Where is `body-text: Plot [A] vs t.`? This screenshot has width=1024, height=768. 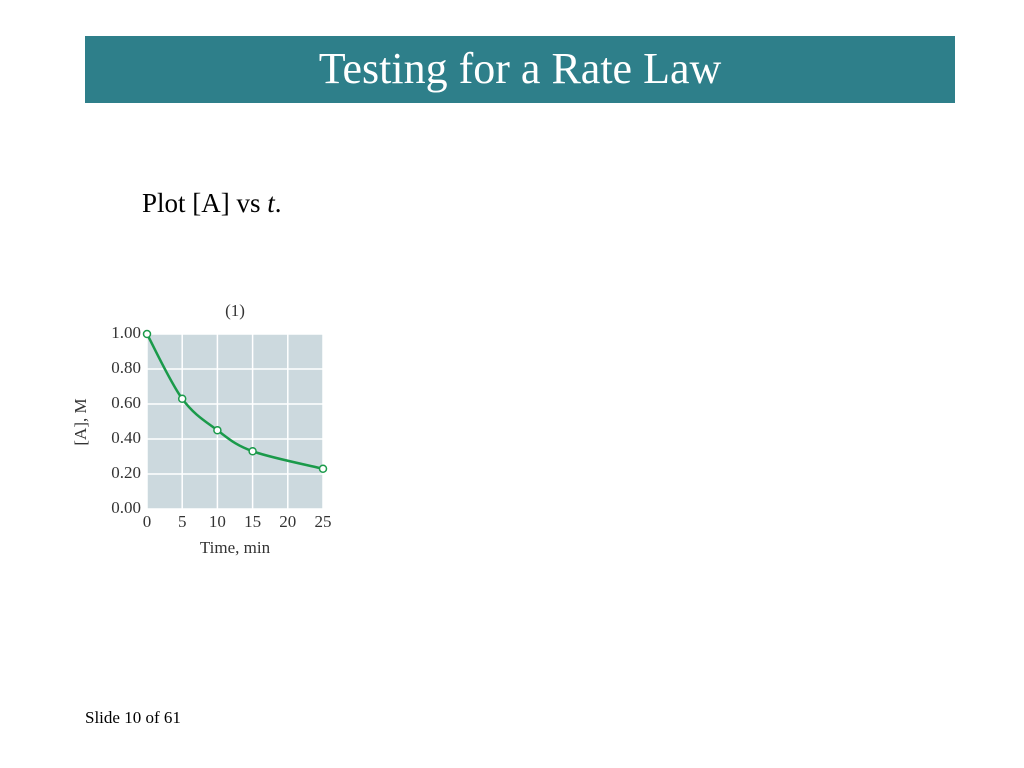
body-text: Plot [A] vs t. is located at coordinates (212, 203).